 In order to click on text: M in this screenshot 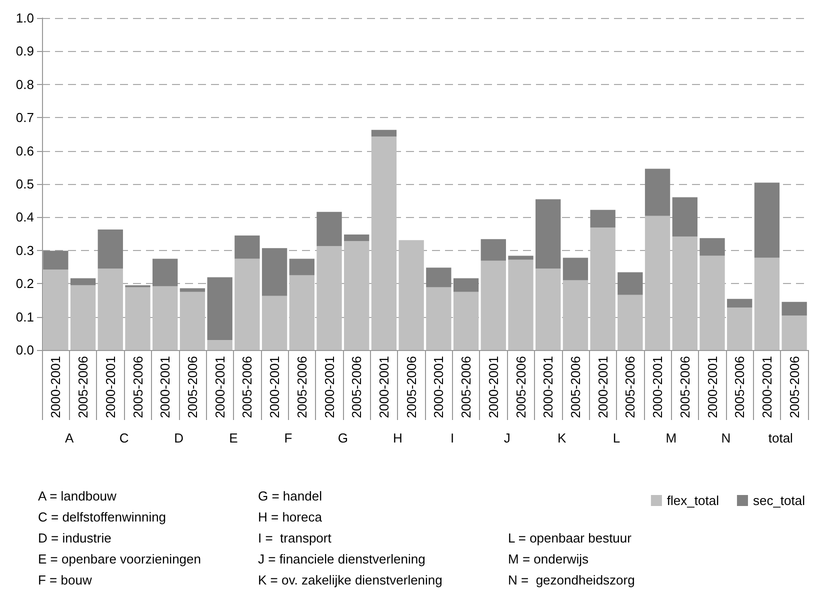, I will do `click(671, 438)`.